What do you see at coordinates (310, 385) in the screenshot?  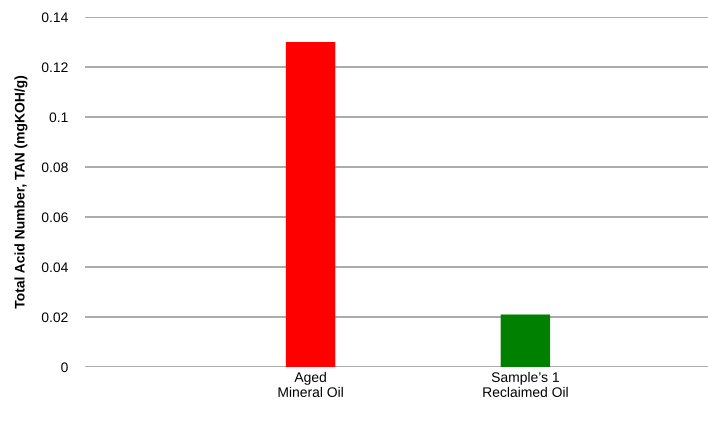 I see `x-tick-label: Aged Mineral Oil` at bounding box center [310, 385].